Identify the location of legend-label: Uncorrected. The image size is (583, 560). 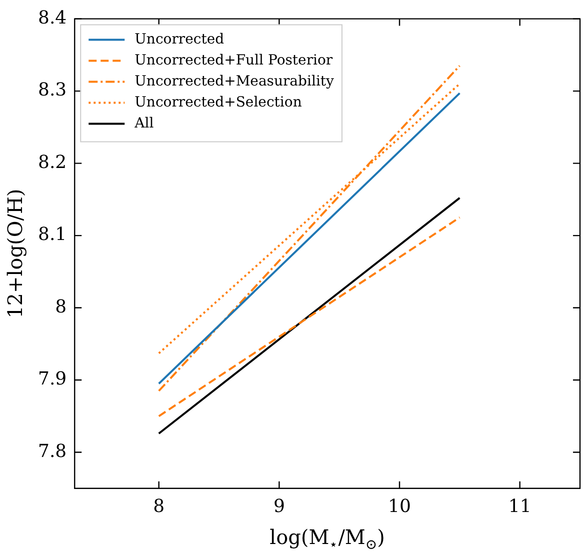
(179, 39).